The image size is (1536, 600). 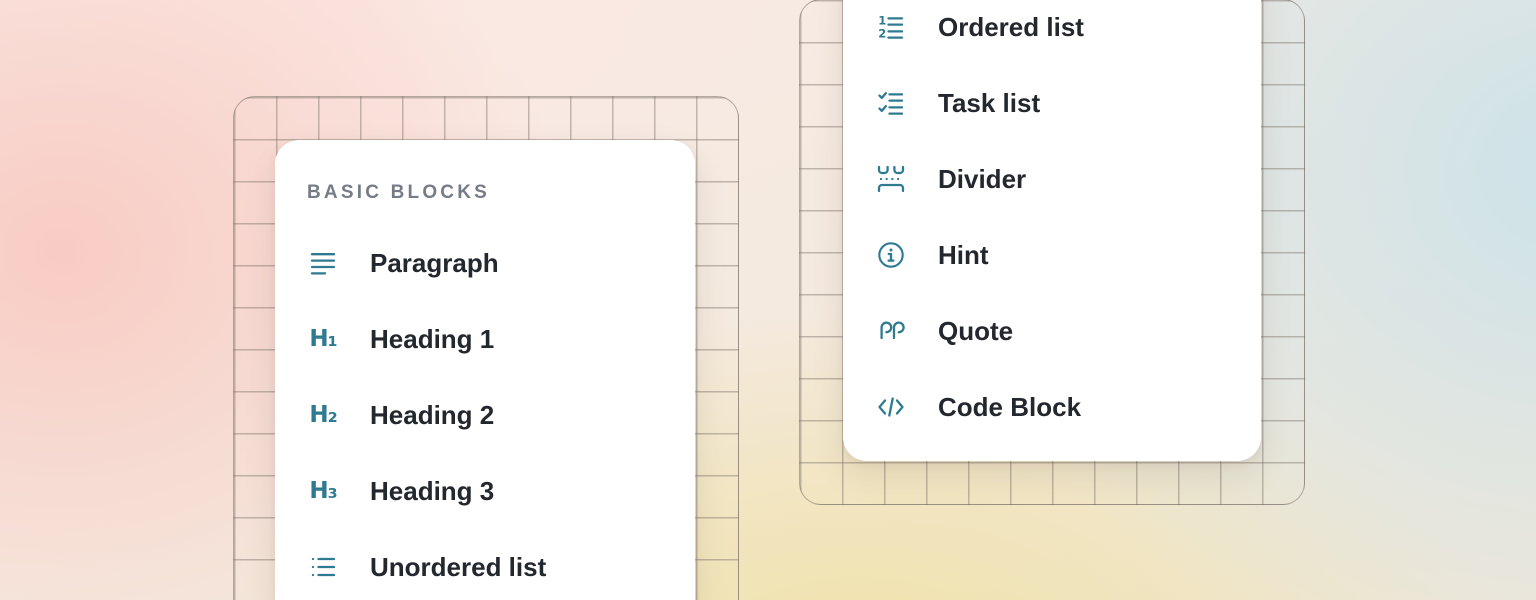 I want to click on divider-icon, so click(x=891, y=179).